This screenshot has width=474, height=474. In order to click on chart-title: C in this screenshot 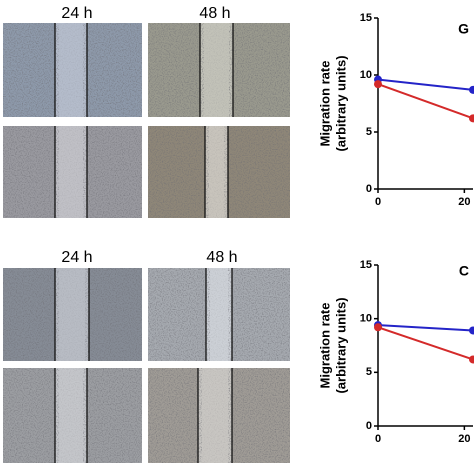, I will do `click(464, 271)`.